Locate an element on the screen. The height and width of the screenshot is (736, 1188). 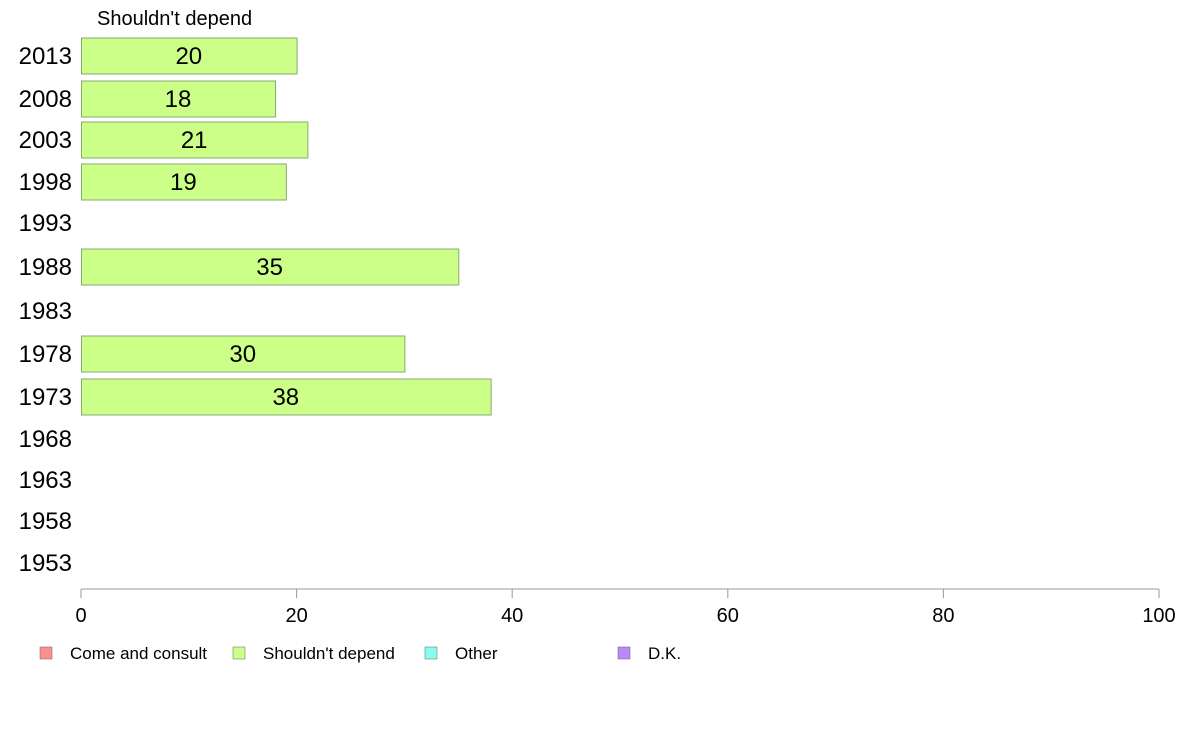
year-label-1963: 1963 is located at coordinates (45, 480).